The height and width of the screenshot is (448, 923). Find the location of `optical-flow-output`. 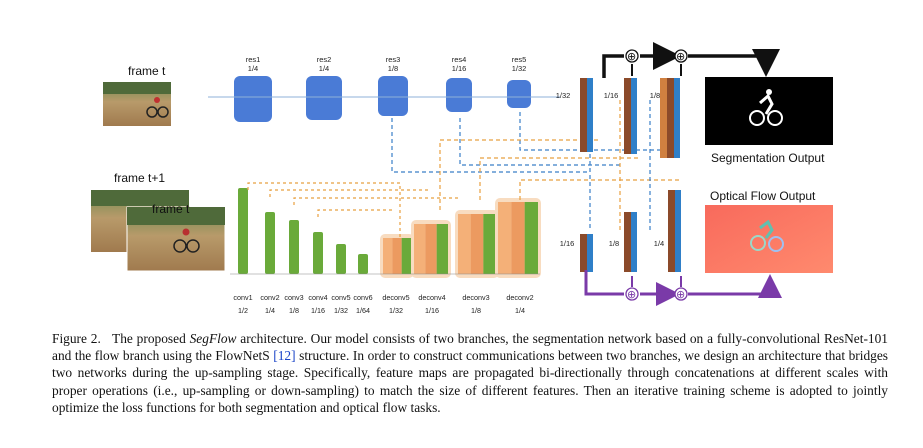

optical-flow-output is located at coordinates (769, 239).